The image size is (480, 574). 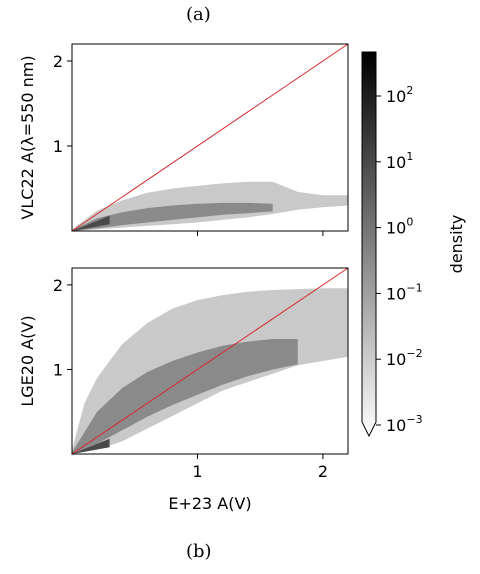 I want to click on colorbar-tick-label: 10⁰, so click(x=399, y=227).